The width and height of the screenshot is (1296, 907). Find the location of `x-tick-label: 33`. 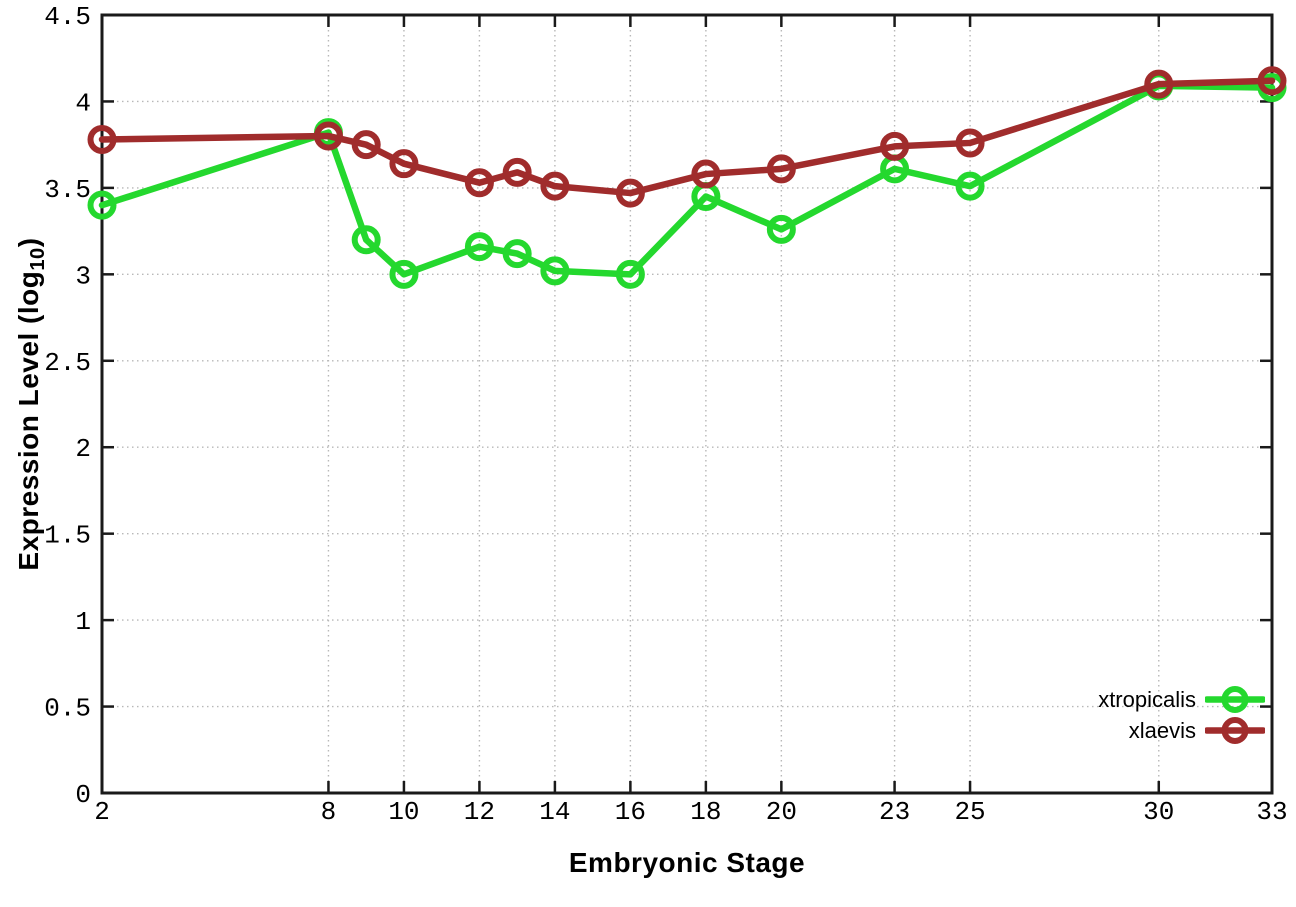

x-tick-label: 33 is located at coordinates (1271, 812).